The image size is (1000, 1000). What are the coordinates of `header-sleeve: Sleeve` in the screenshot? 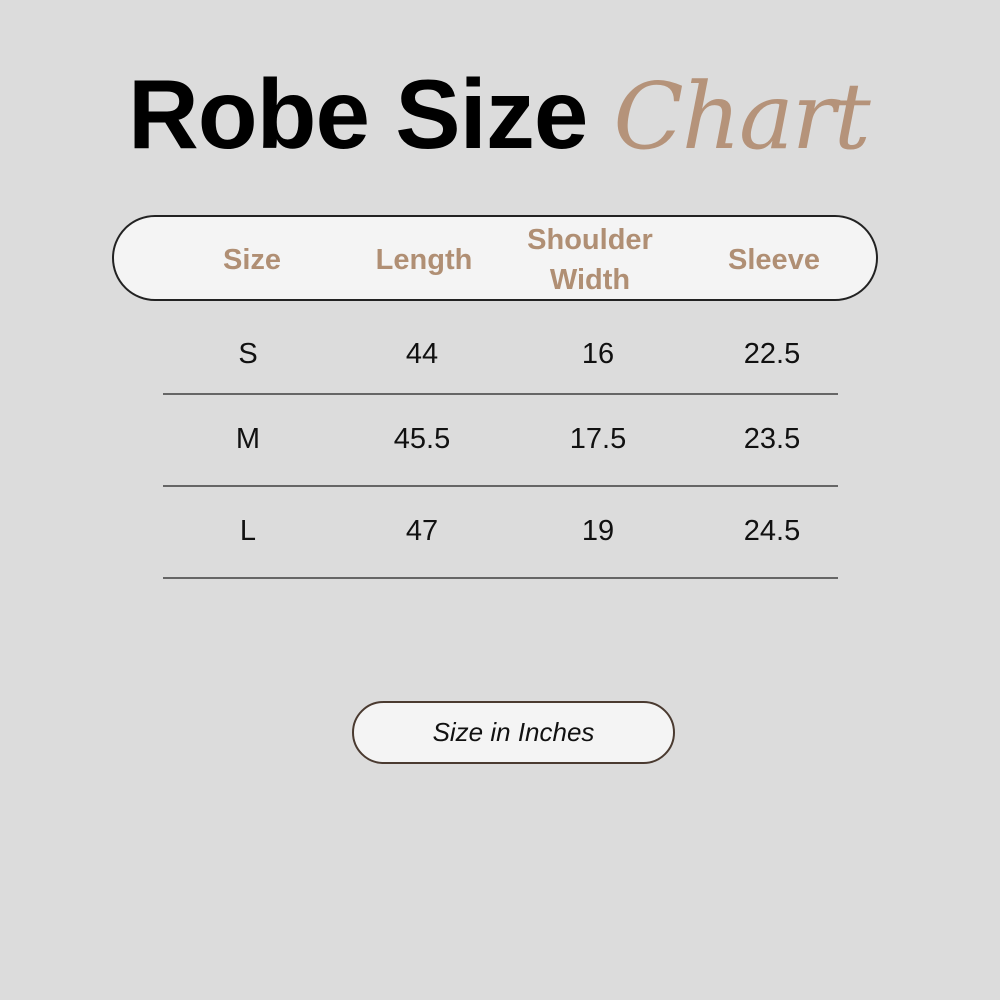 It's located at (774, 260).